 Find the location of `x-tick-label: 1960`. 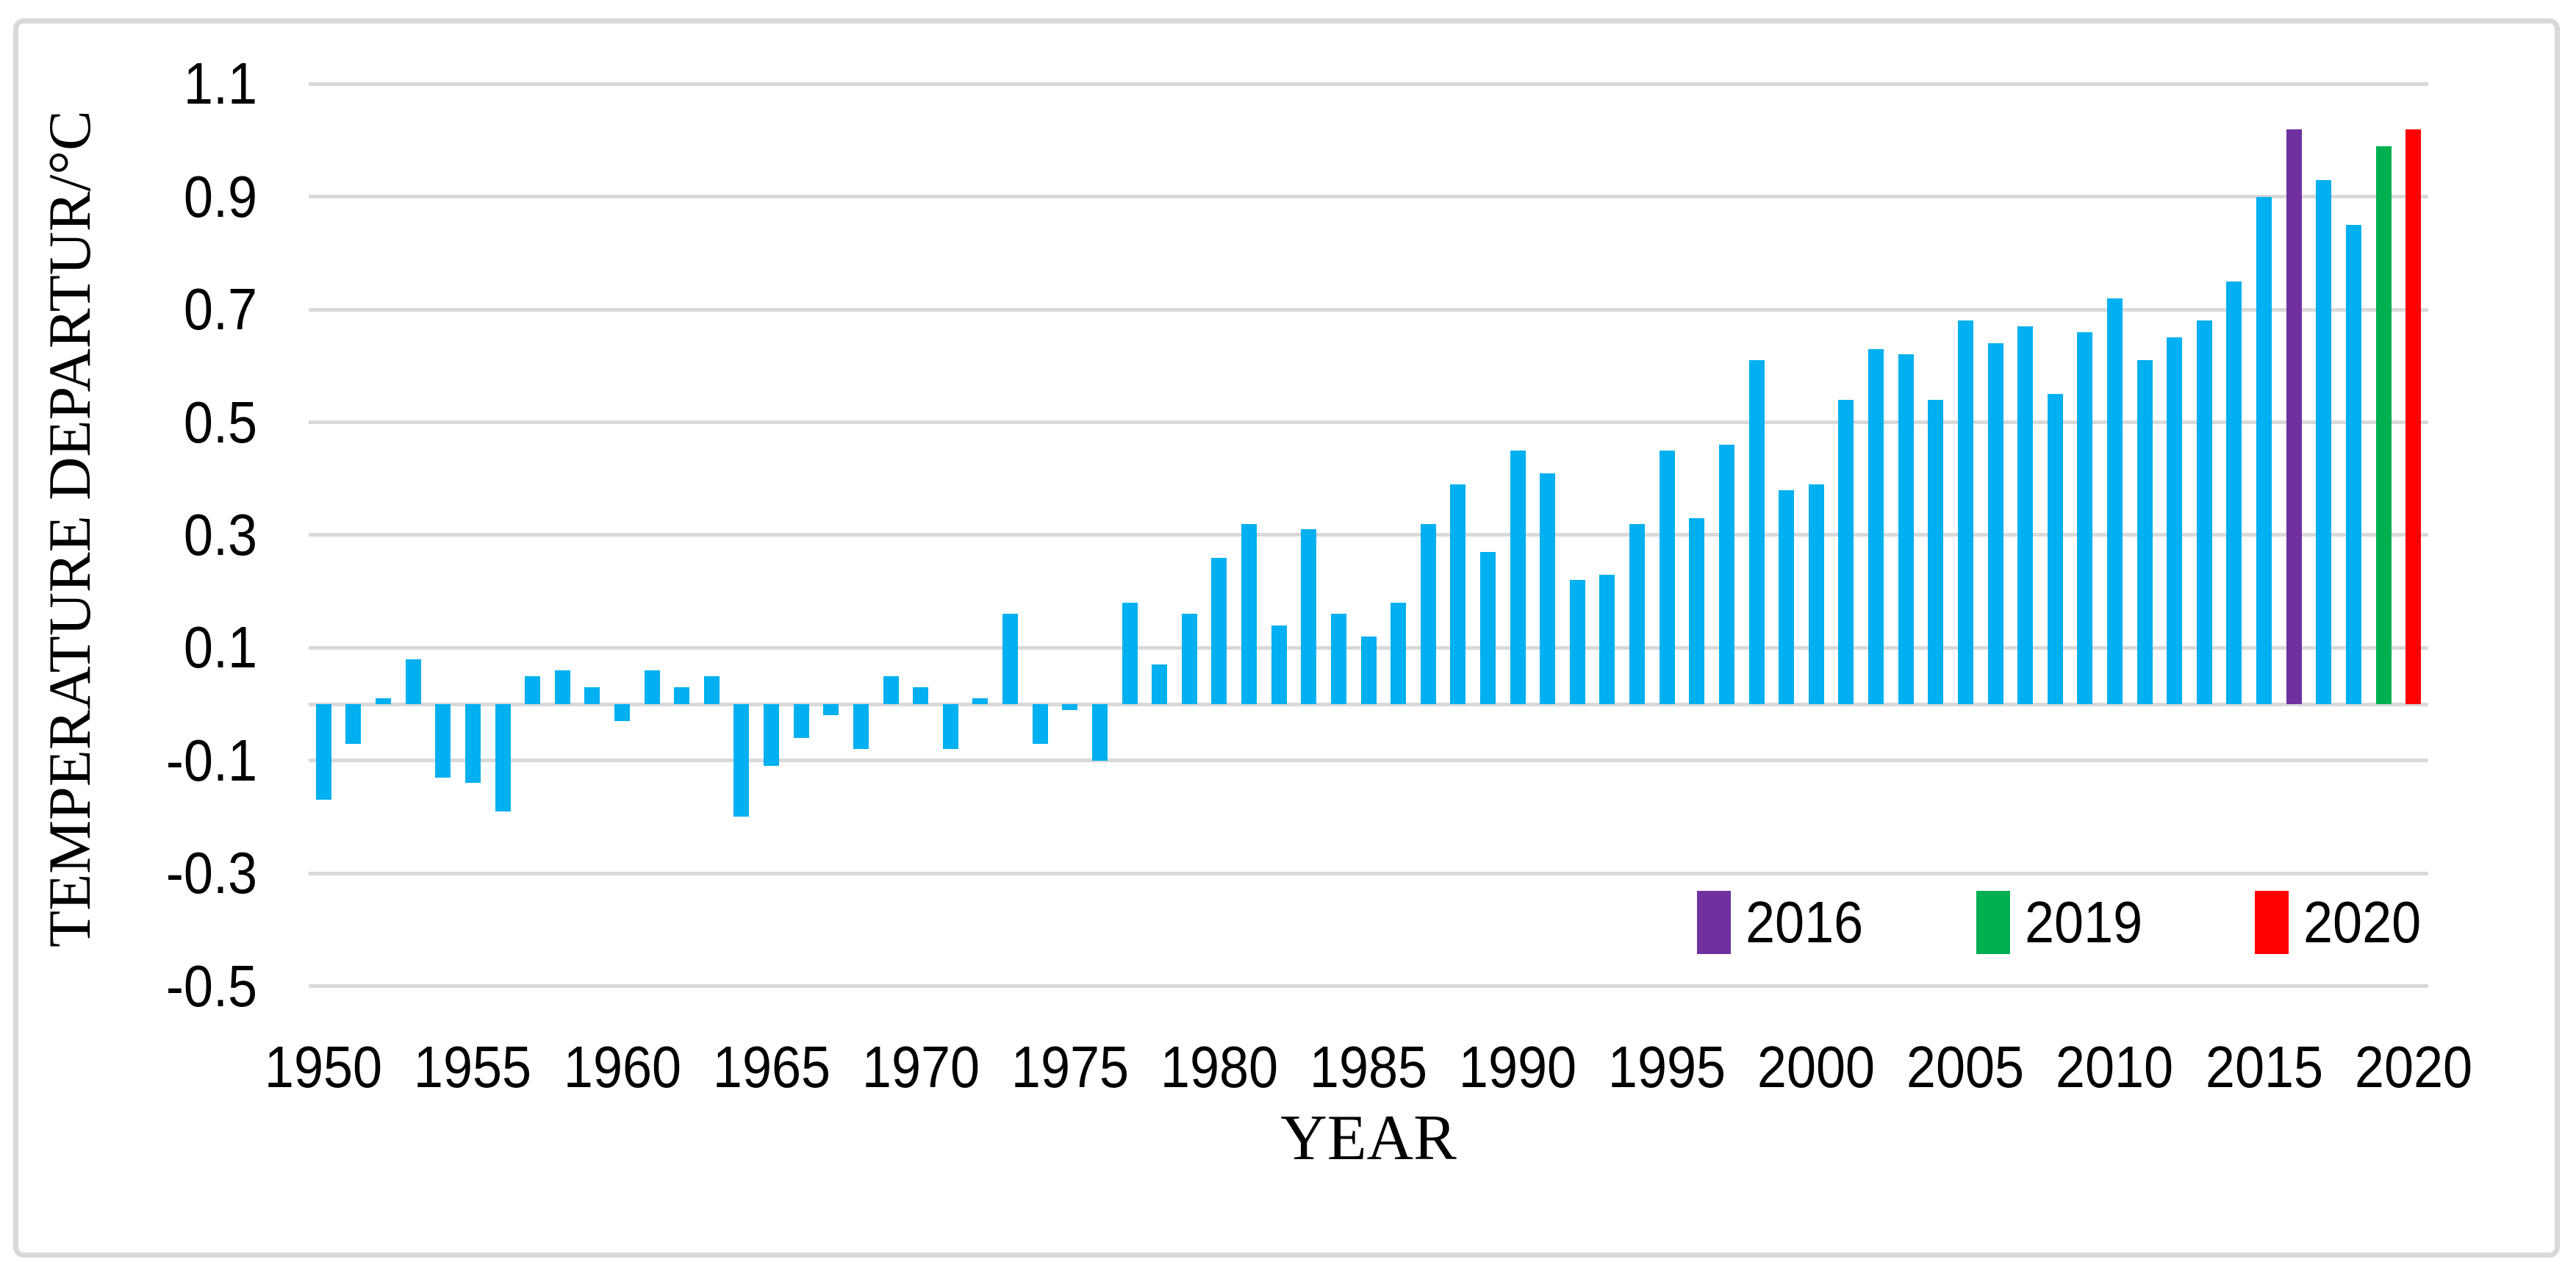

x-tick-label: 1960 is located at coordinates (622, 1067).